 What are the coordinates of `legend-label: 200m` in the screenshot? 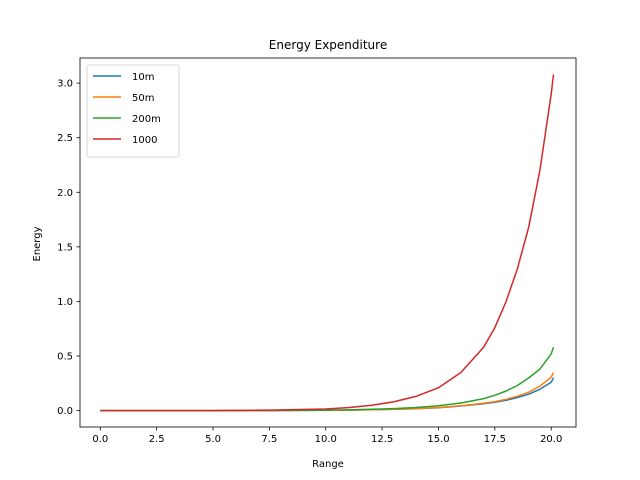 It's located at (146, 119).